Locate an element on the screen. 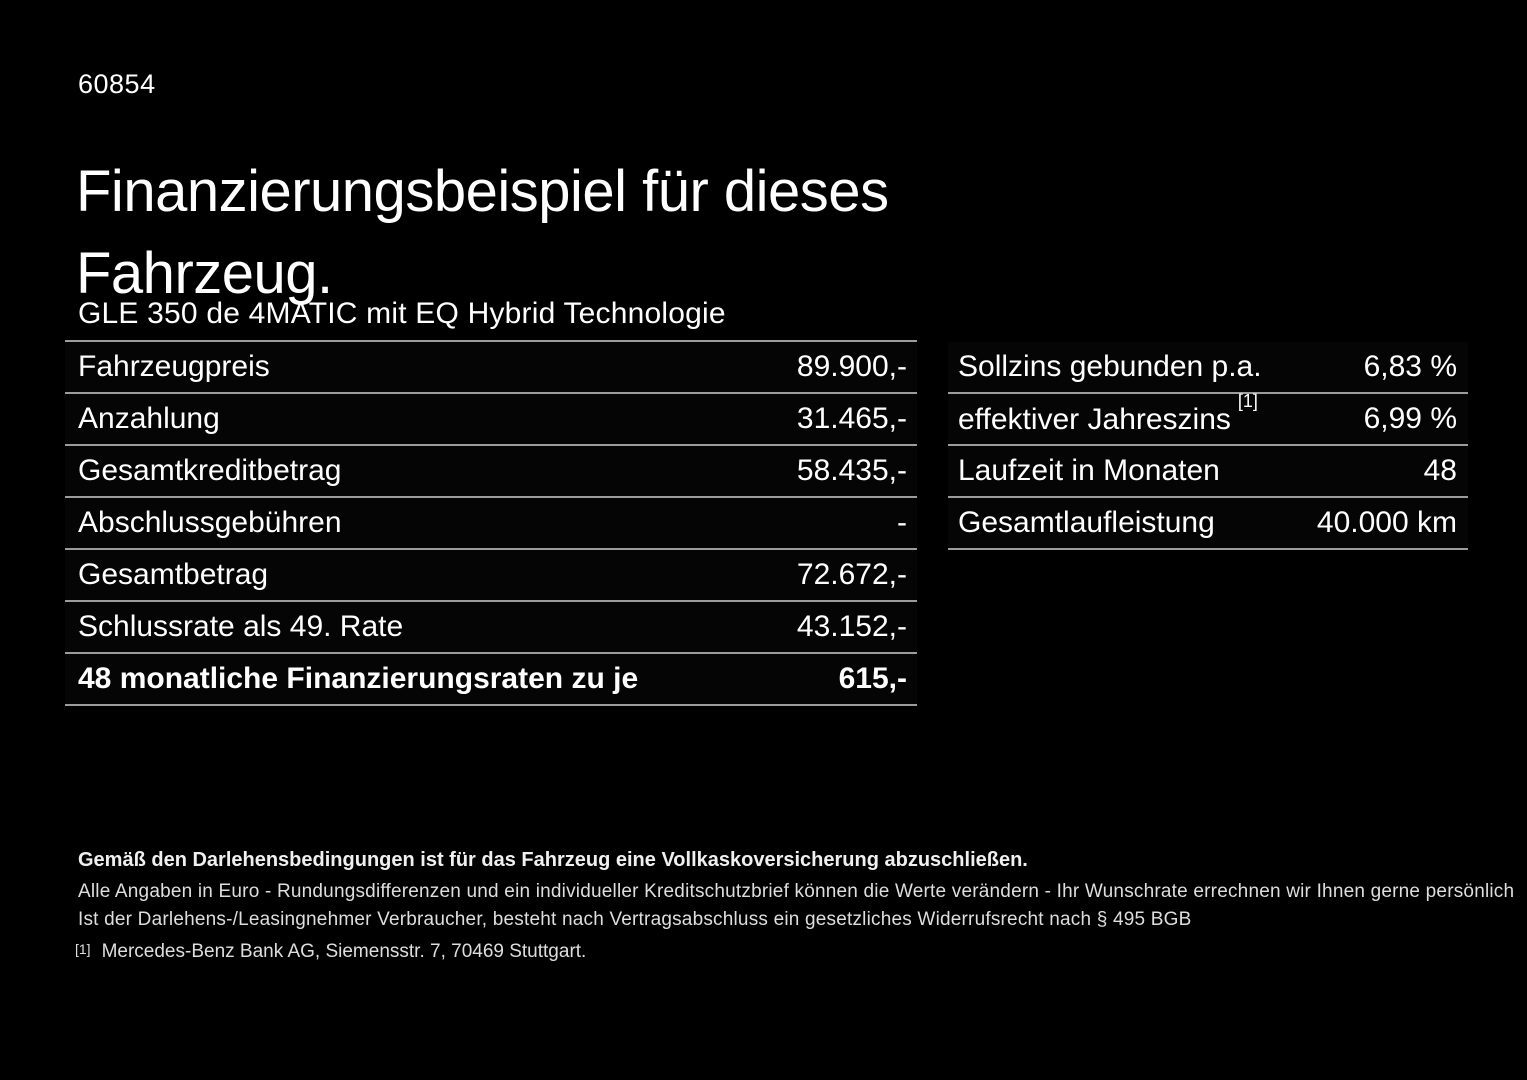 The width and height of the screenshot is (1527, 1080). row-label: effektiver Jahreszins [1] is located at coordinates (1108, 414).